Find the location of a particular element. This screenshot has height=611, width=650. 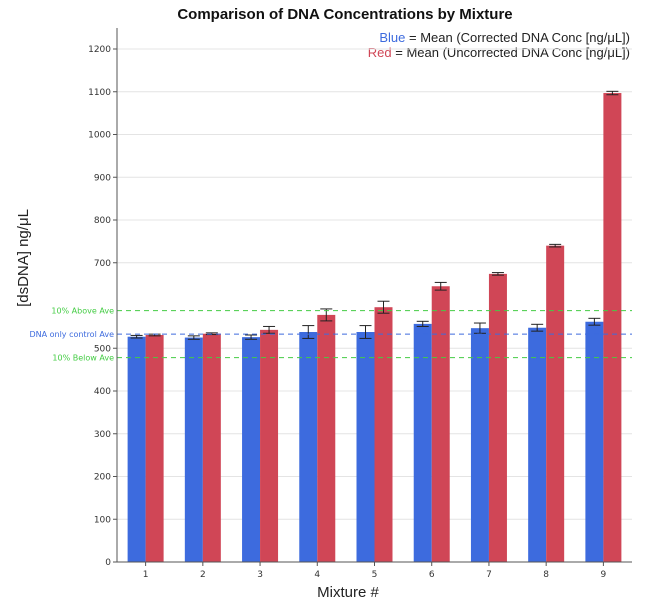

legend-text: = Mean (Uncorrected DNA Conc [ng/μL]) is located at coordinates (511, 52).